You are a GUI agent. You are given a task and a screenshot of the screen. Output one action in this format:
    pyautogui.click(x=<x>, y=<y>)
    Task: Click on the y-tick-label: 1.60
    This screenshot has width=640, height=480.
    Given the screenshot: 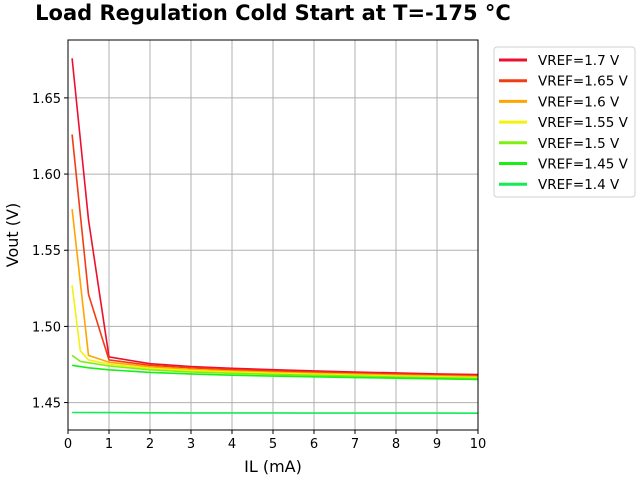 What is the action you would take?
    pyautogui.click(x=46, y=175)
    